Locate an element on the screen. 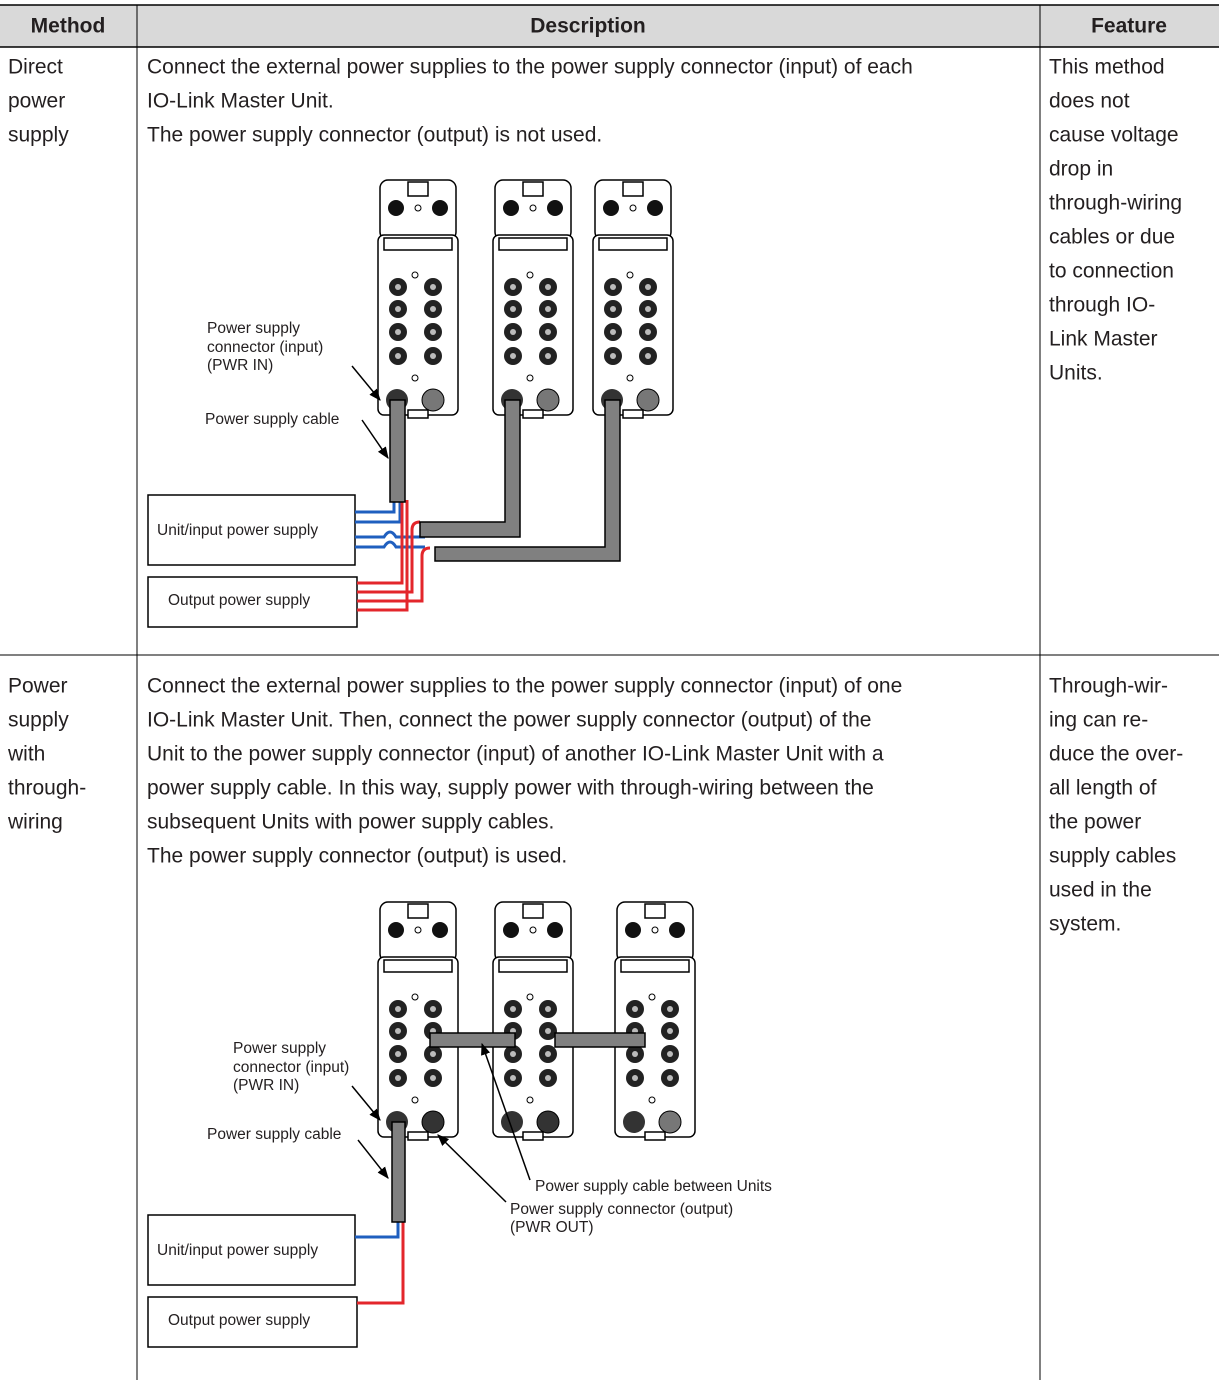 This screenshot has height=1380, width=1219. feature-text: supply cables is located at coordinates (1112, 856).